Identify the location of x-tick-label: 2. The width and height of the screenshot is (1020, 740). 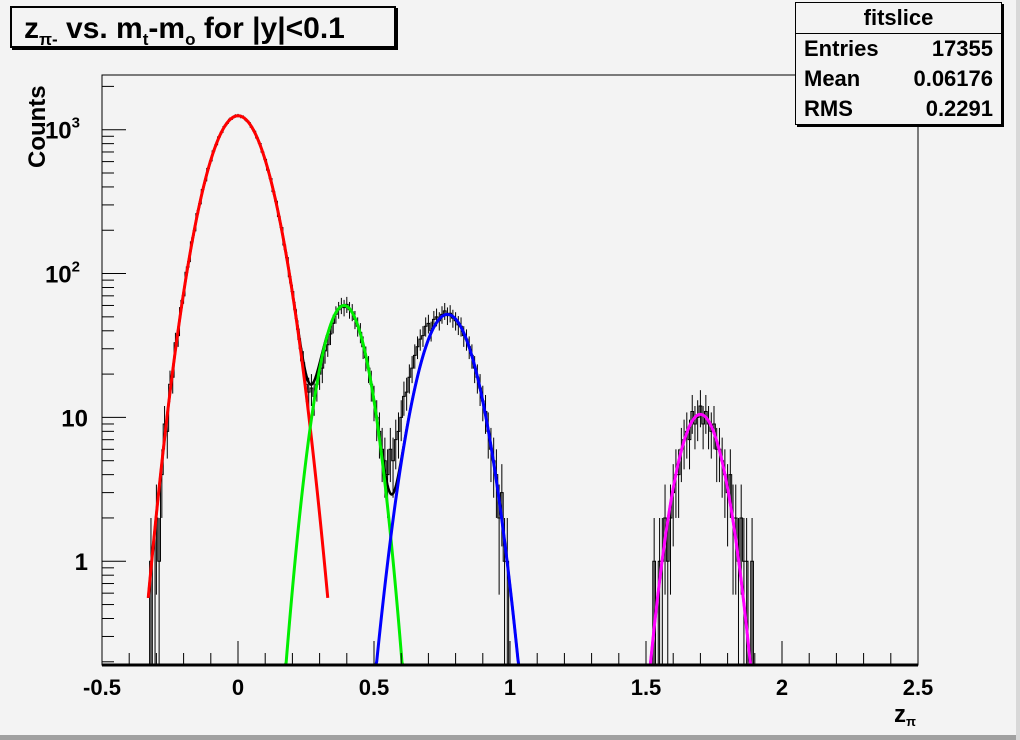
(782, 687).